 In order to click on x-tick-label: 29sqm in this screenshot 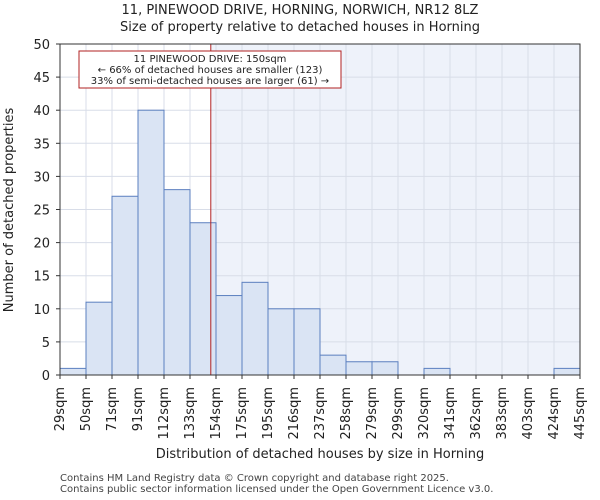, I will do `click(60, 409)`.